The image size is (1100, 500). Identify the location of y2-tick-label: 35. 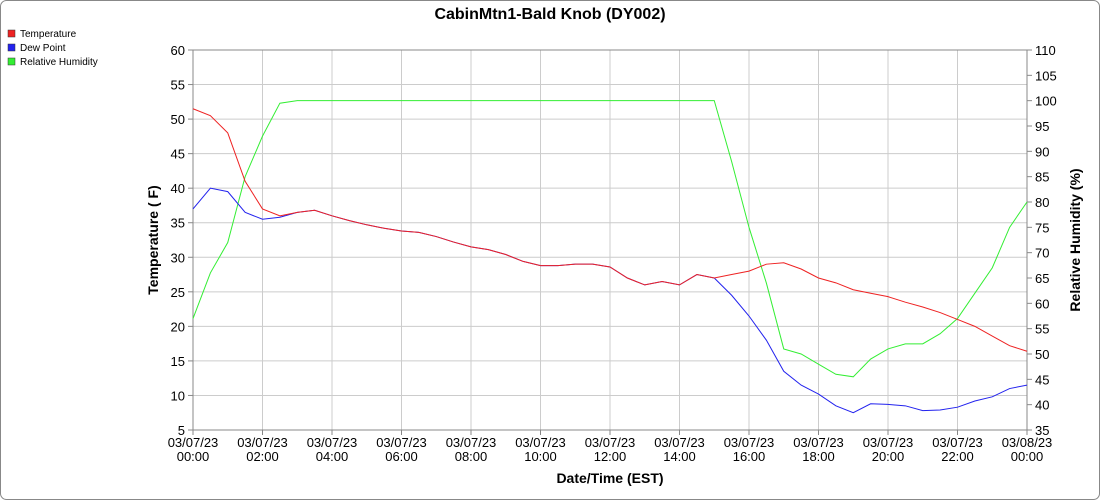
(1042, 430).